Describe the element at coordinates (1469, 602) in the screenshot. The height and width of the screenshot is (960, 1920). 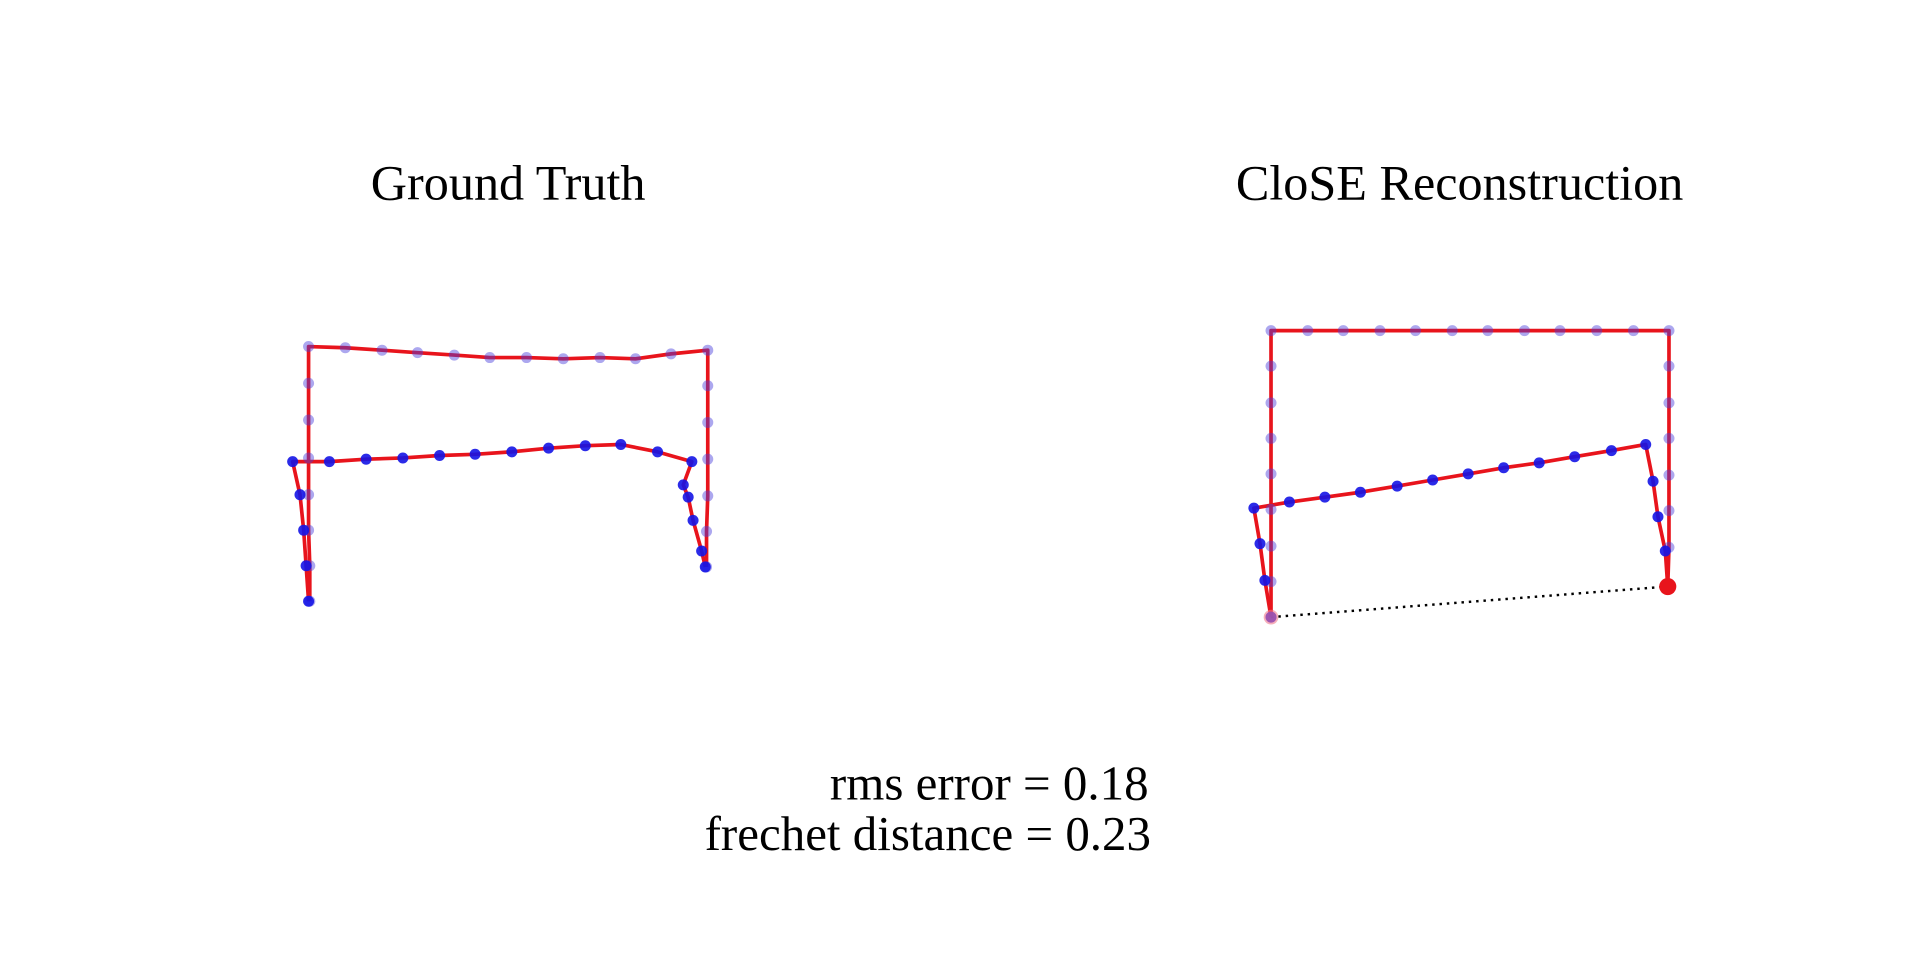
I see `closing-gap` at that location.